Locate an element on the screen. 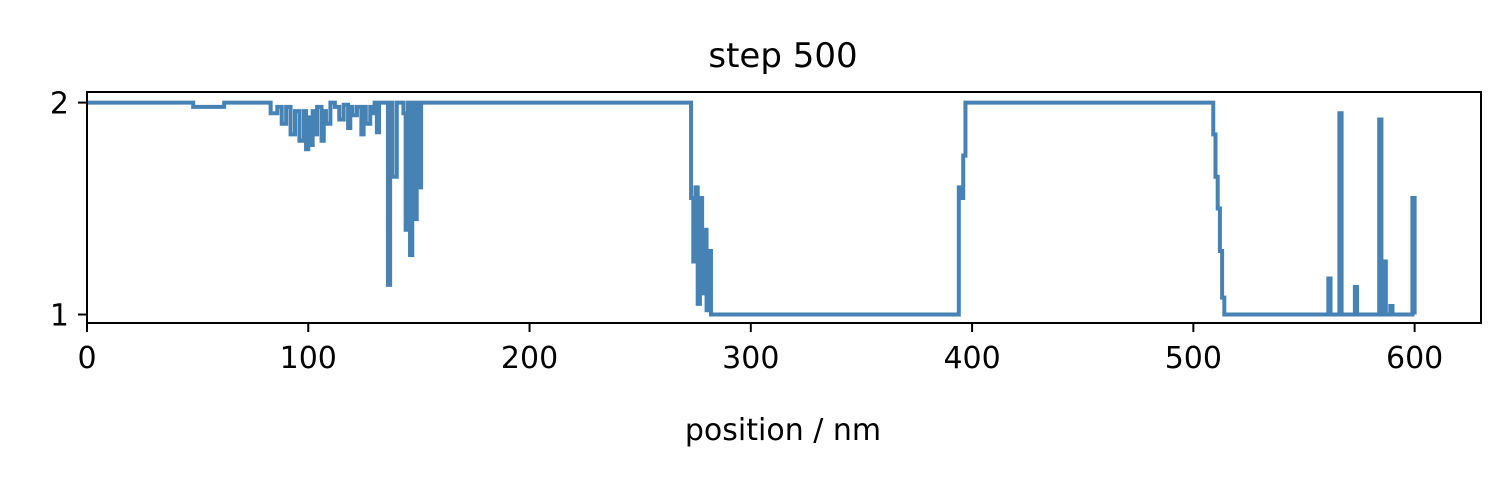  y-tick-label: 1 is located at coordinates (59, 316).